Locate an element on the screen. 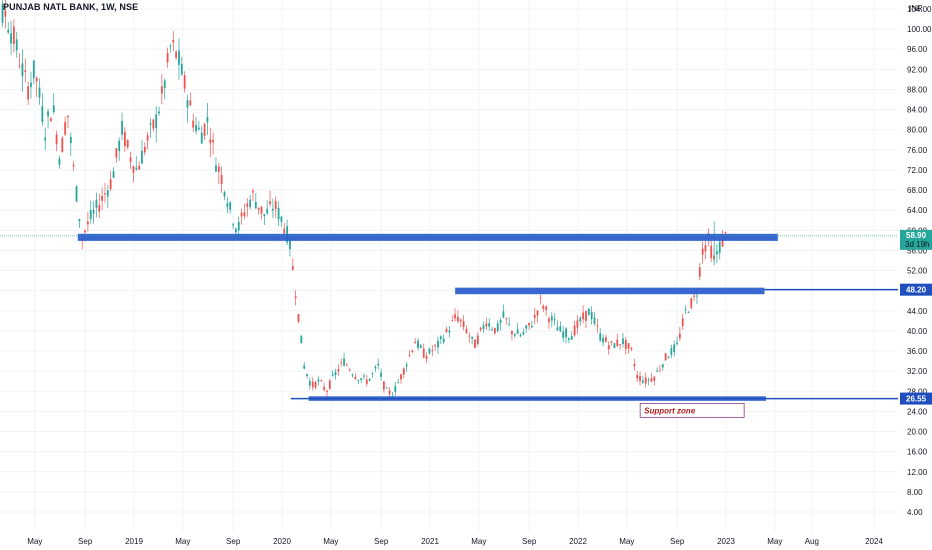 Image resolution: width=932 pixels, height=550 pixels. price-tick-label: 88.00 is located at coordinates (917, 89).